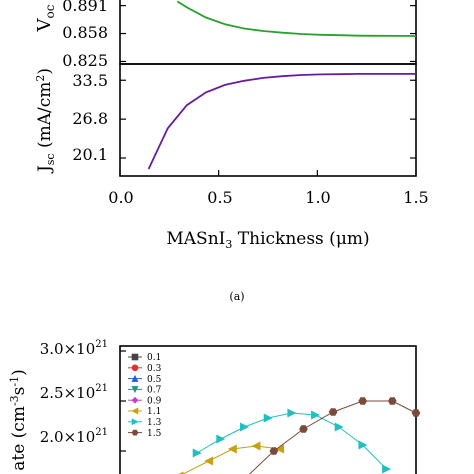 This screenshot has height=474, width=474. I want to click on rate-point-1.3-1, so click(221, 439).